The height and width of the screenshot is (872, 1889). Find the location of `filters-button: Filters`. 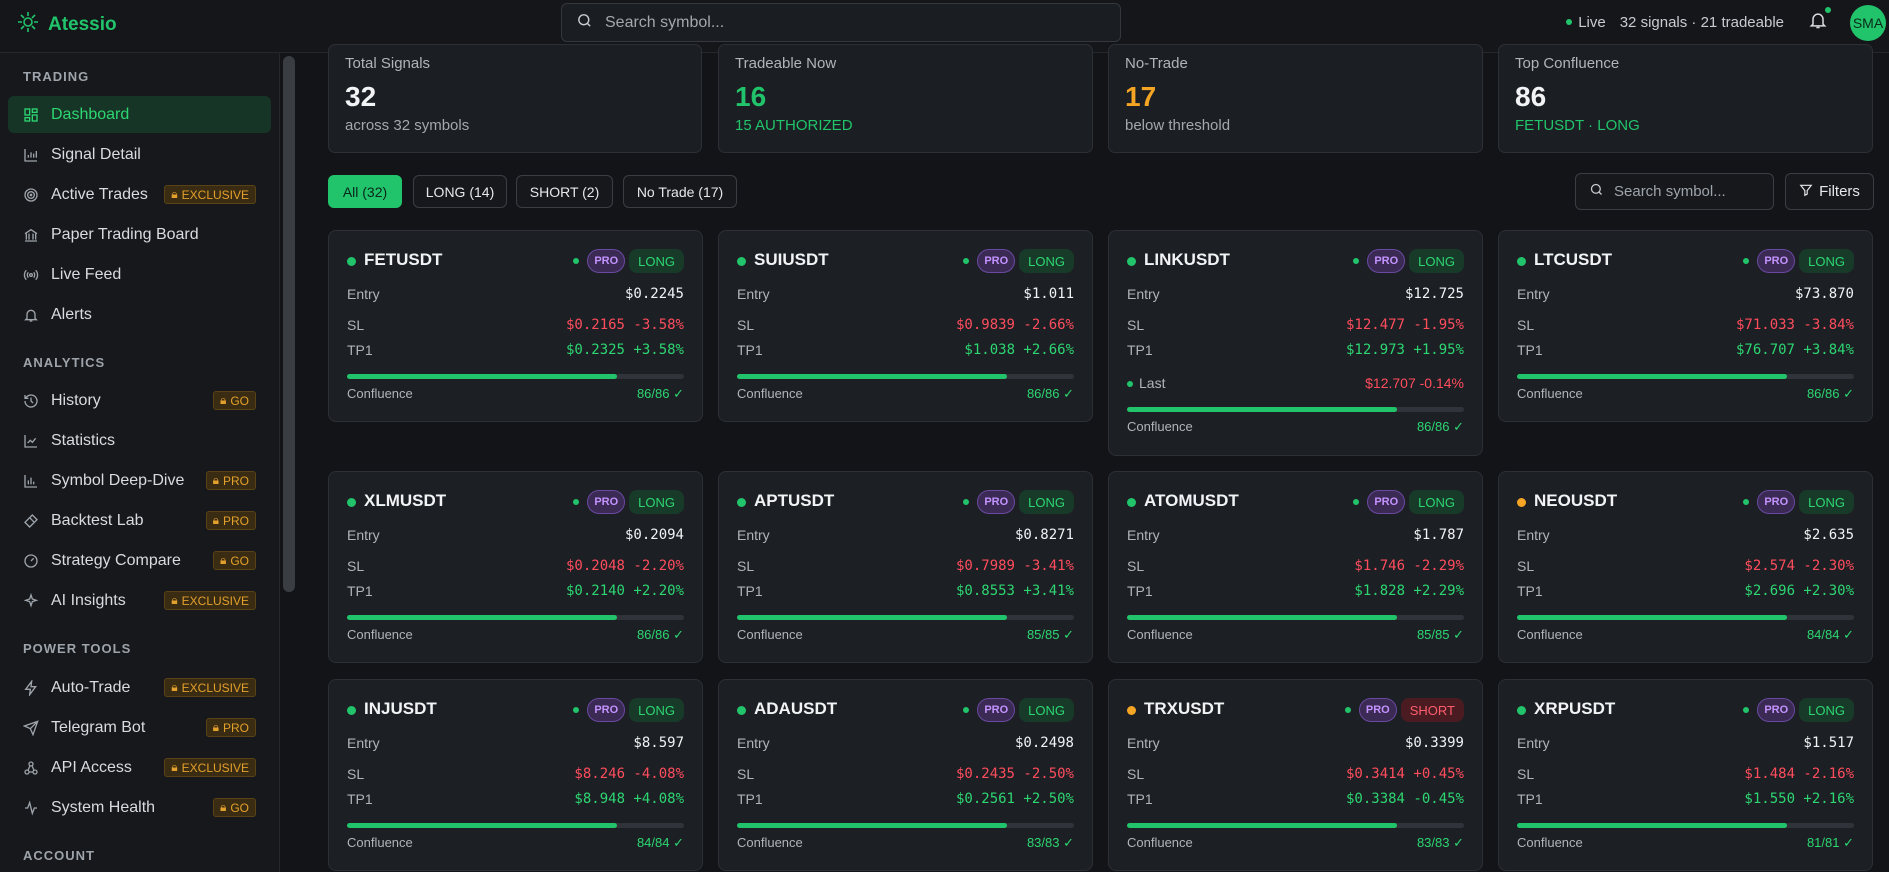

filters-button: Filters is located at coordinates (1829, 191).